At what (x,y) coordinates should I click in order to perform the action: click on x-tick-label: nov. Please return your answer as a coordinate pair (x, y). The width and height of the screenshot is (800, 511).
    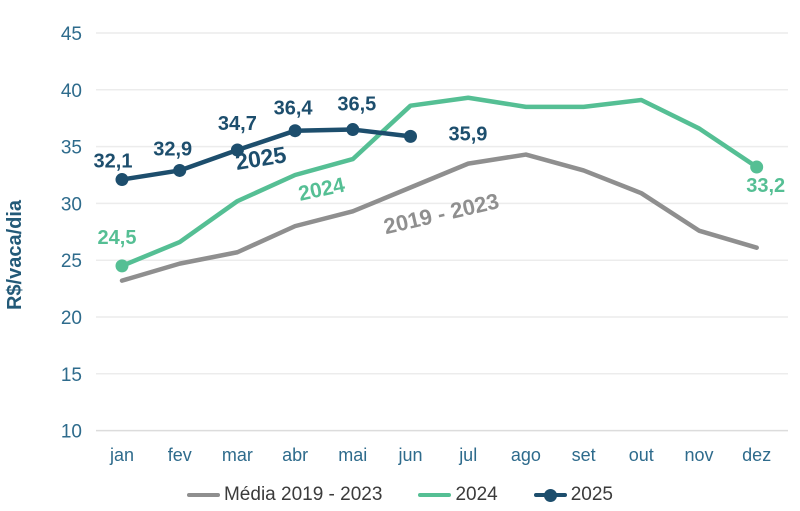
    Looking at the image, I should click on (698, 455).